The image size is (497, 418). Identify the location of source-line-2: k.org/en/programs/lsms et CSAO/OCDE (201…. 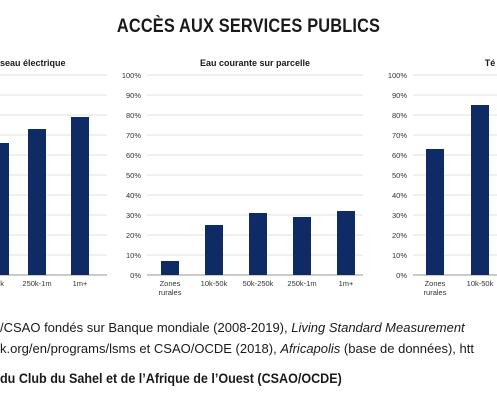
(237, 348).